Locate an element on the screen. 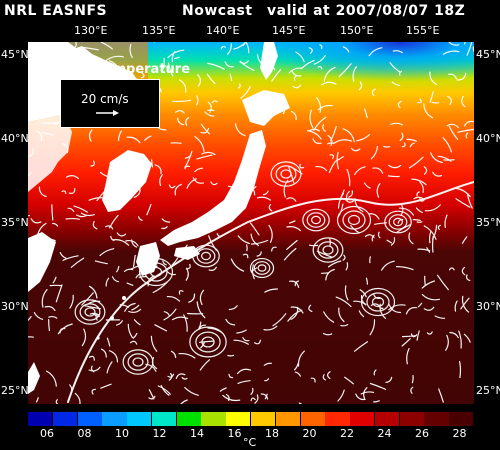 The height and width of the screenshot is (450, 500). legend-arrow-icon is located at coordinates (107, 113).